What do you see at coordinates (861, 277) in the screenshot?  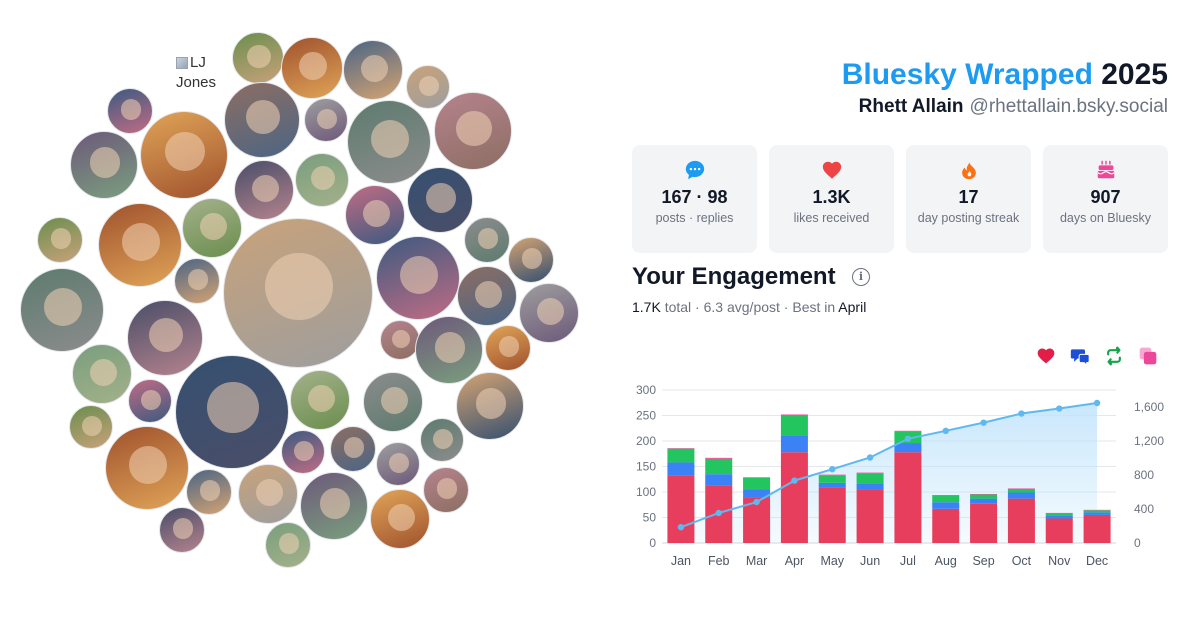 I see `info-icon: i` at bounding box center [861, 277].